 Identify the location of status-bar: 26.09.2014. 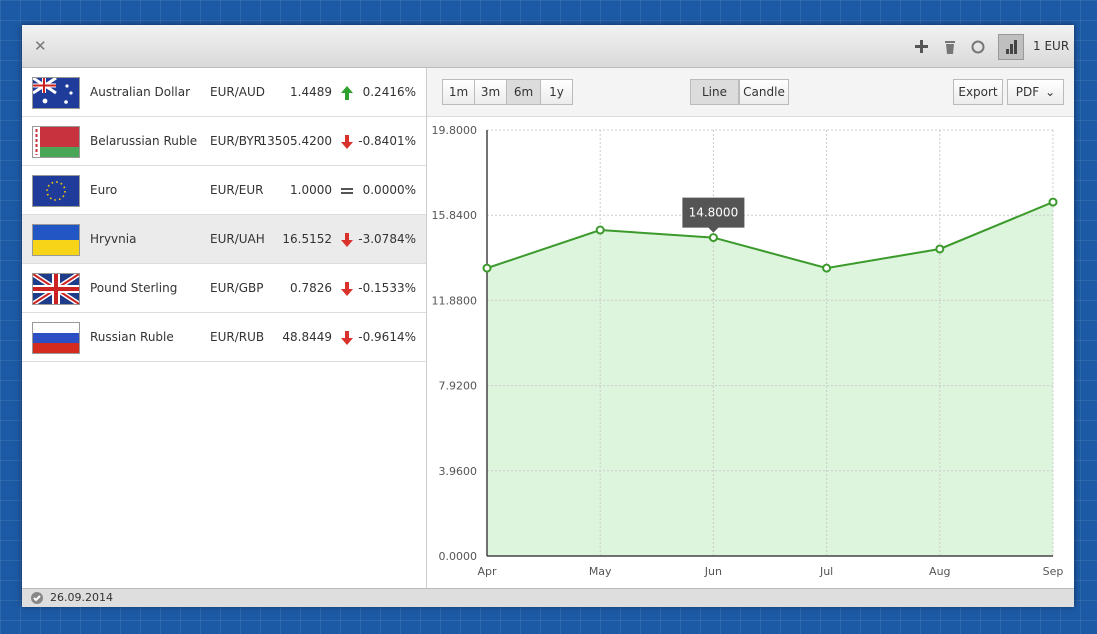
(548, 597).